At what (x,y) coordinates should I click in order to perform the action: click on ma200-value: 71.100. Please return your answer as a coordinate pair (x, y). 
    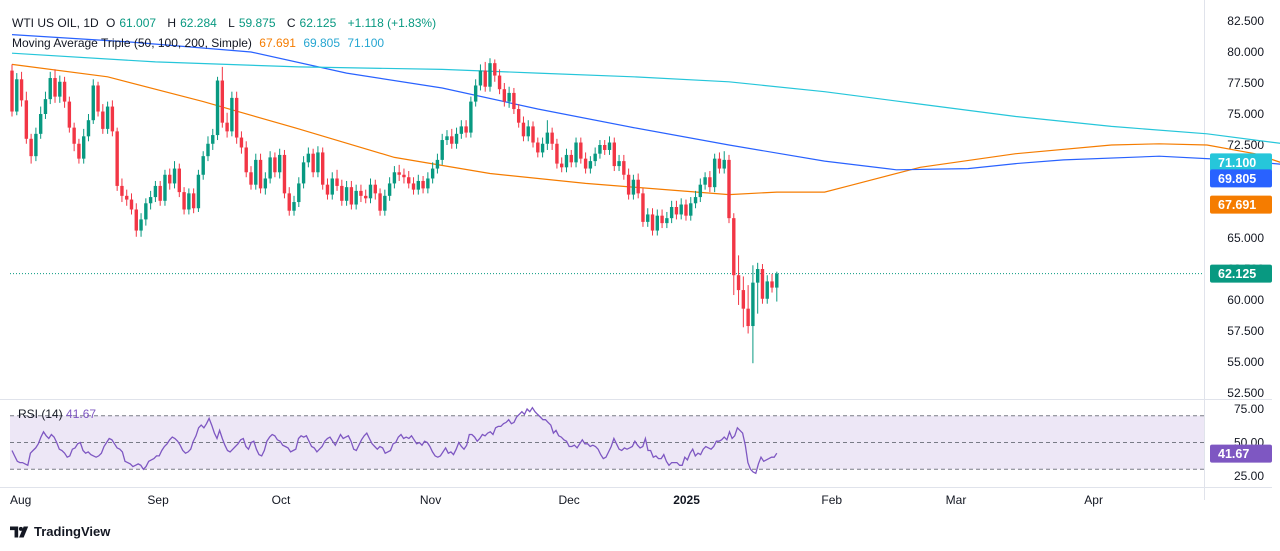
    Looking at the image, I should click on (366, 43).